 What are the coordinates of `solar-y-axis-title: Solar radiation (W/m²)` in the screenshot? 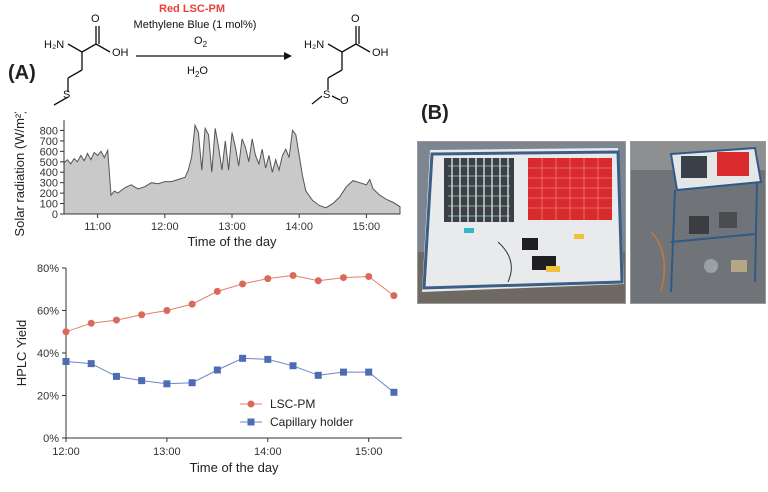 It's located at (19, 174).